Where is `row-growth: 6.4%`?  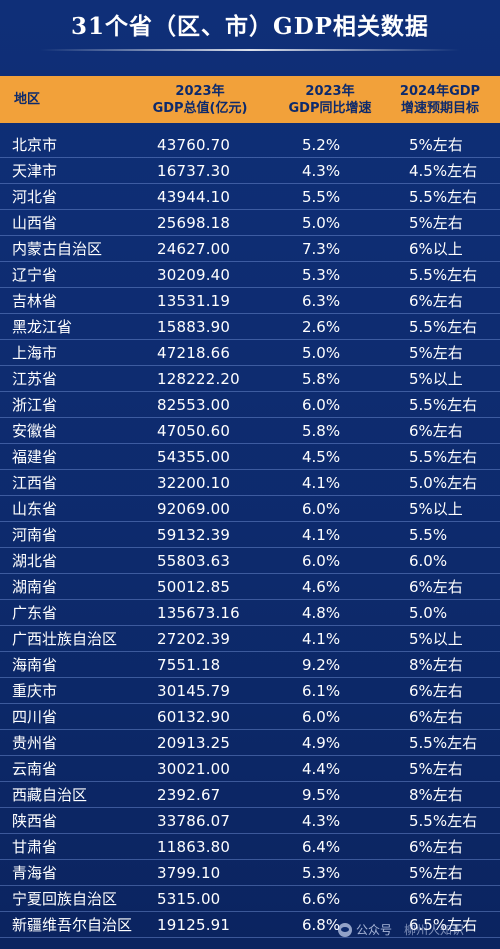
row-growth: 6.4% is located at coordinates (321, 847).